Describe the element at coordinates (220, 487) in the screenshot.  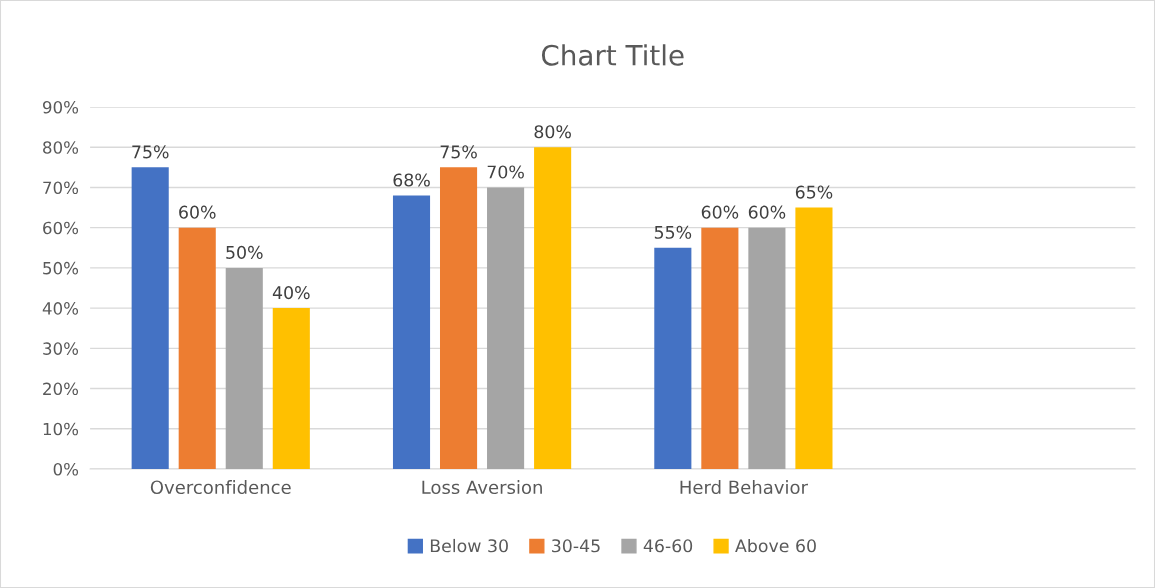
I see `x-tick-label: Overconfidence` at that location.